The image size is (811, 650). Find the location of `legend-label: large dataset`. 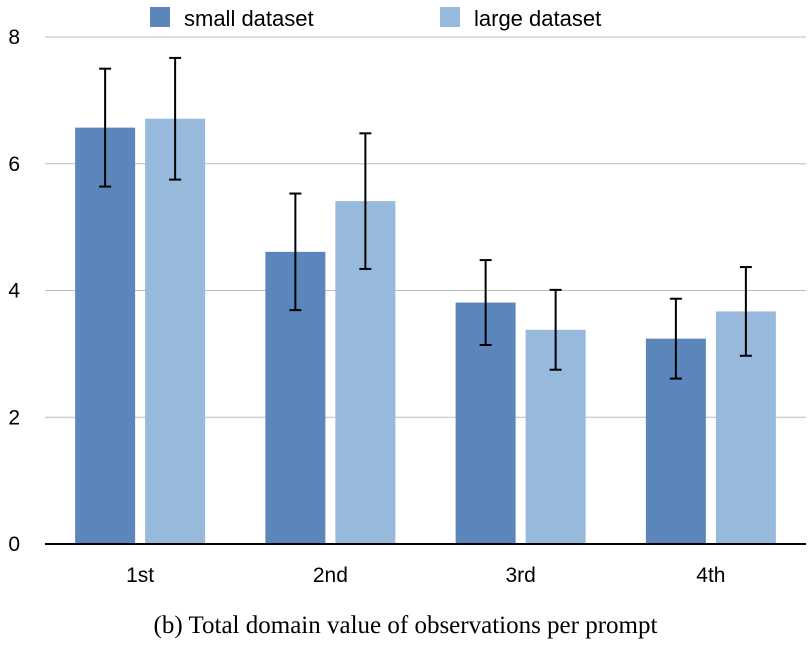

legend-label: large dataset is located at coordinates (537, 18).